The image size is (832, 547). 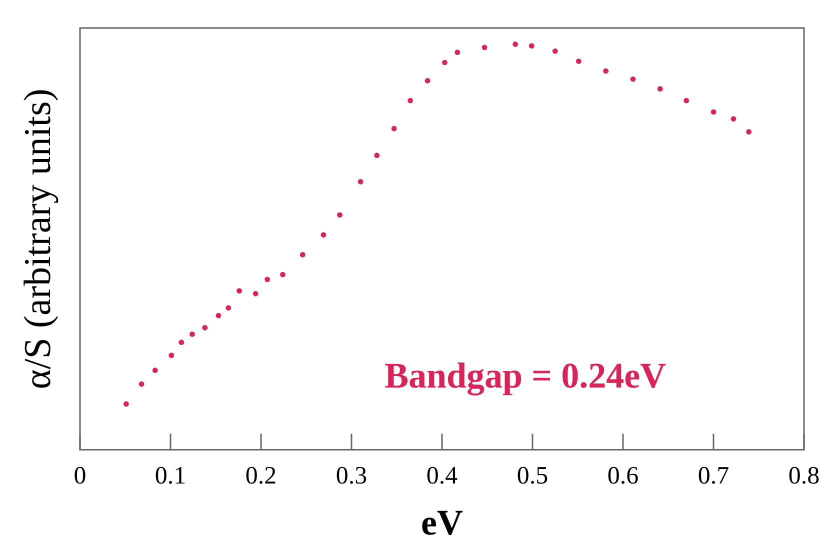 What do you see at coordinates (442, 476) in the screenshot?
I see `x-tick-label: 0.4` at bounding box center [442, 476].